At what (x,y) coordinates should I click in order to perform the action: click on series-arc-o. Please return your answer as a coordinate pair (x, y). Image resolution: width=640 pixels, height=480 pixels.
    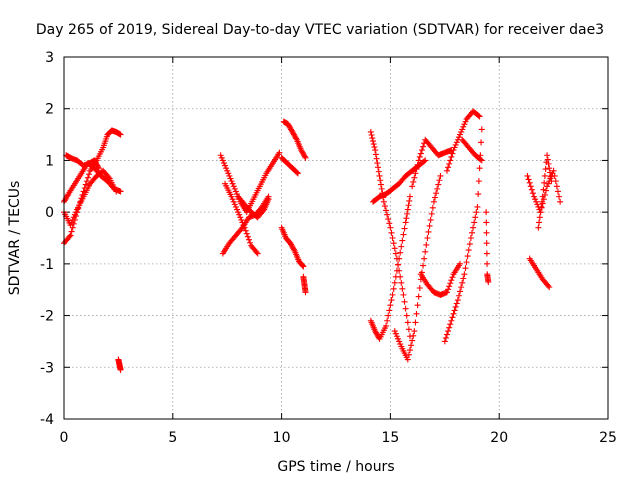
    Looking at the image, I should click on (390, 267).